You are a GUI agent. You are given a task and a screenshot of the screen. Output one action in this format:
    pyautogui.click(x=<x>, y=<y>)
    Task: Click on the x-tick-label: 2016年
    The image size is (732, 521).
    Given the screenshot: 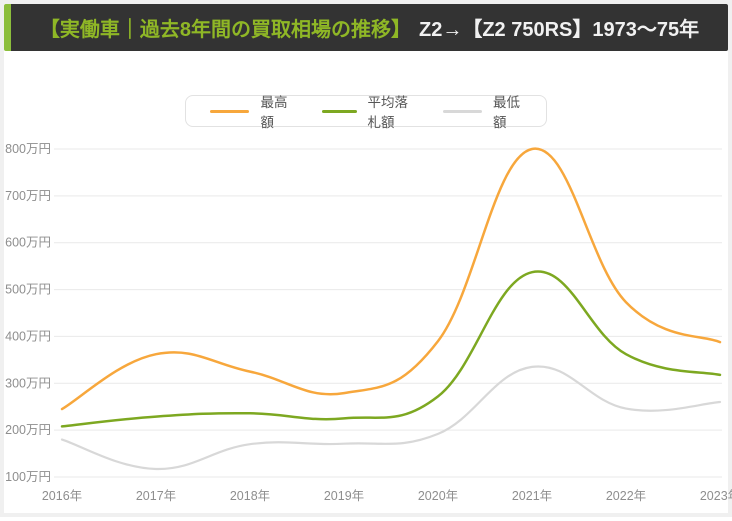 What is the action you would take?
    pyautogui.click(x=62, y=496)
    